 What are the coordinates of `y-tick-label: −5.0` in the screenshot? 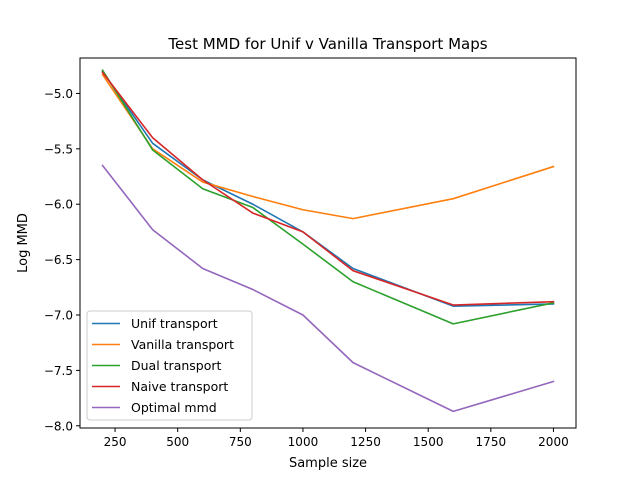 It's located at (58, 94).